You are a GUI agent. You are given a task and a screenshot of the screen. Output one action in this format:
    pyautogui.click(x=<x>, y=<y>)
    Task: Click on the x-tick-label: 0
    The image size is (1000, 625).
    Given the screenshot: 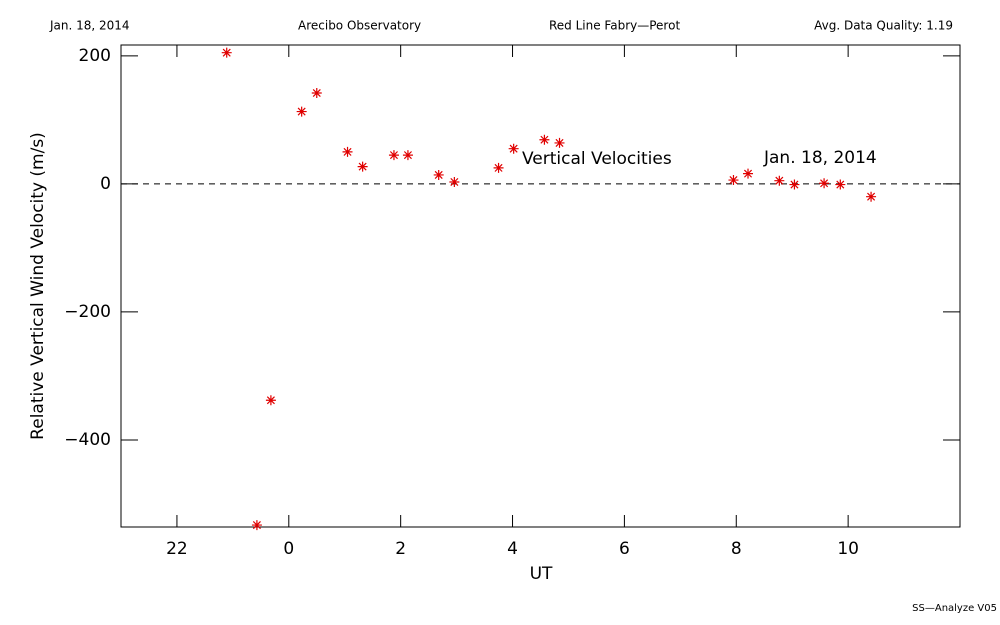 What is the action you would take?
    pyautogui.click(x=288, y=549)
    